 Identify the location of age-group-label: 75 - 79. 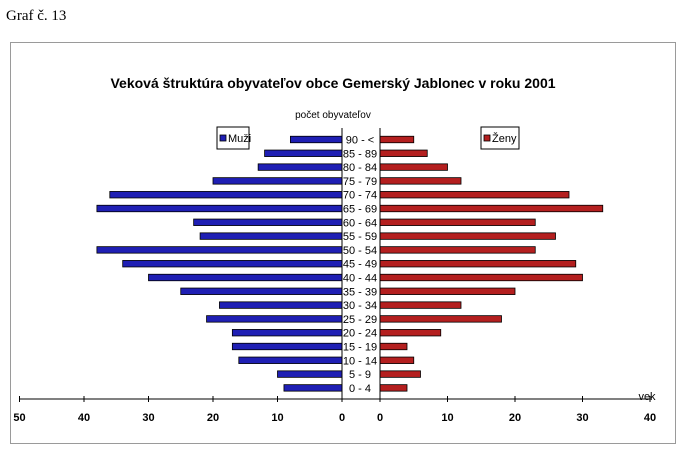
(360, 182).